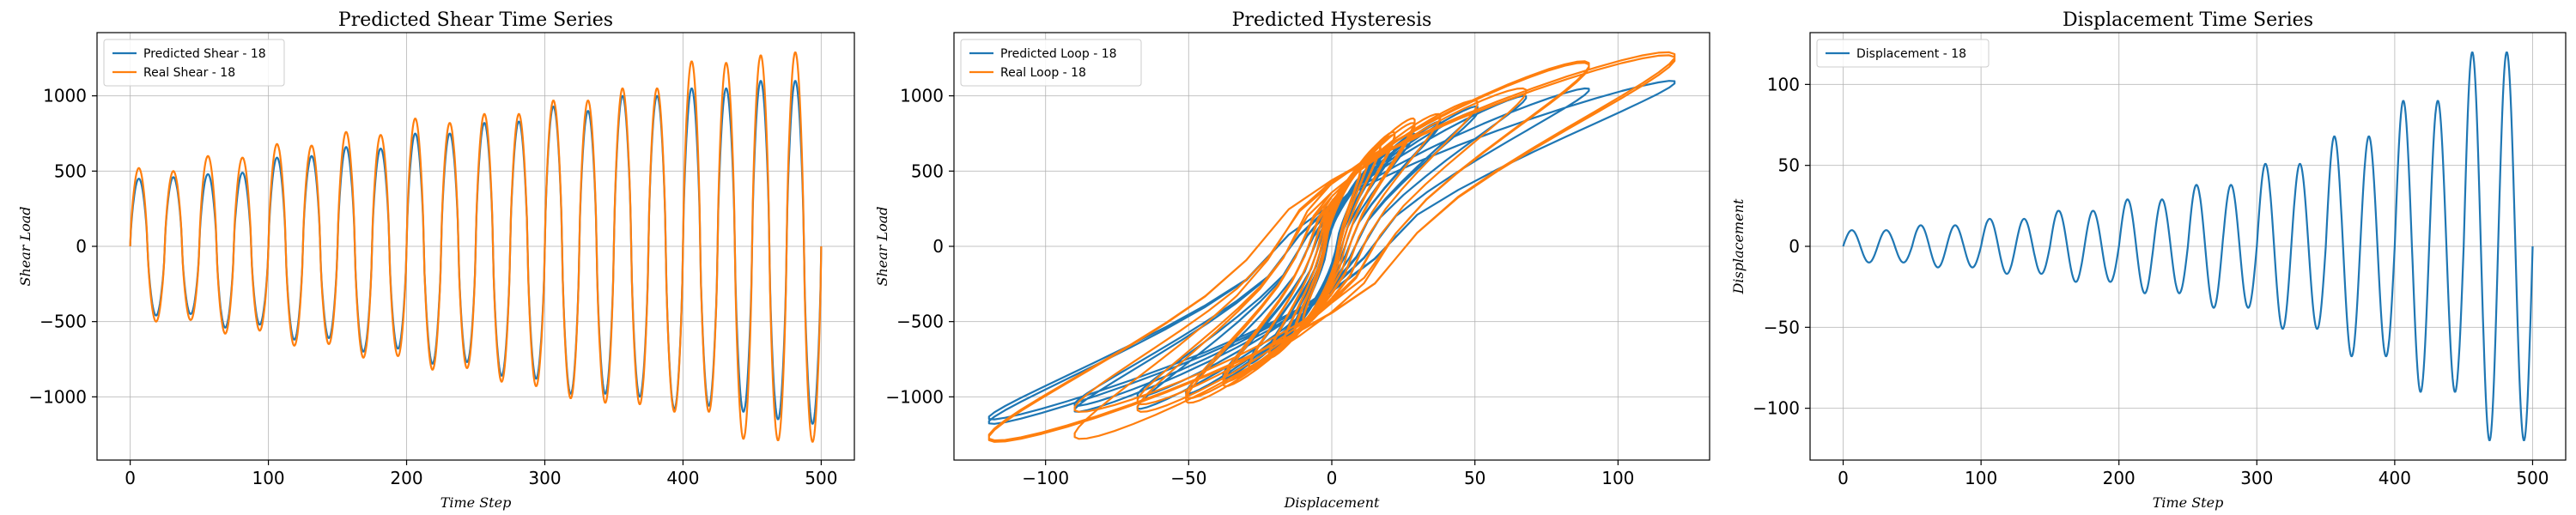 The image size is (2576, 515). Describe the element at coordinates (1777, 408) in the screenshot. I see `y-tick-label: −100` at that location.